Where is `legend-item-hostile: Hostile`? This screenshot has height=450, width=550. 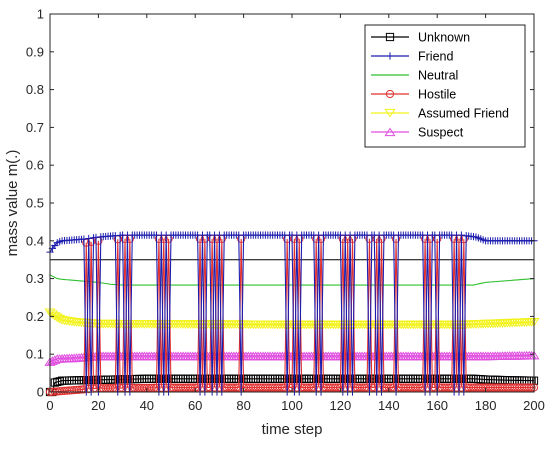
legend-item-hostile: Hostile is located at coordinates (413, 95).